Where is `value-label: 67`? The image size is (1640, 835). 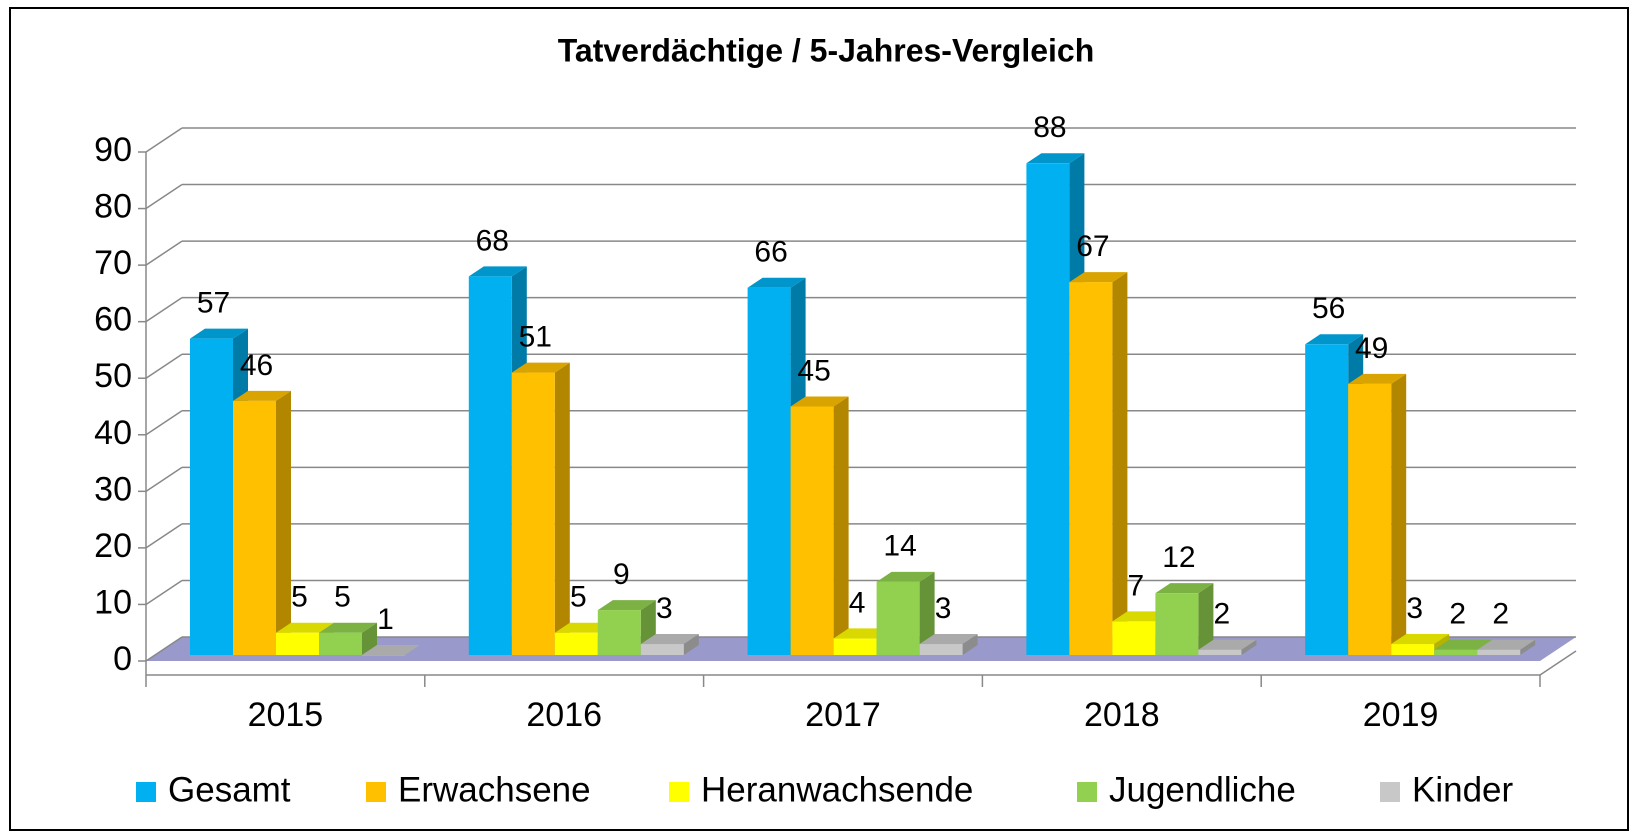 value-label: 67 is located at coordinates (1092, 246).